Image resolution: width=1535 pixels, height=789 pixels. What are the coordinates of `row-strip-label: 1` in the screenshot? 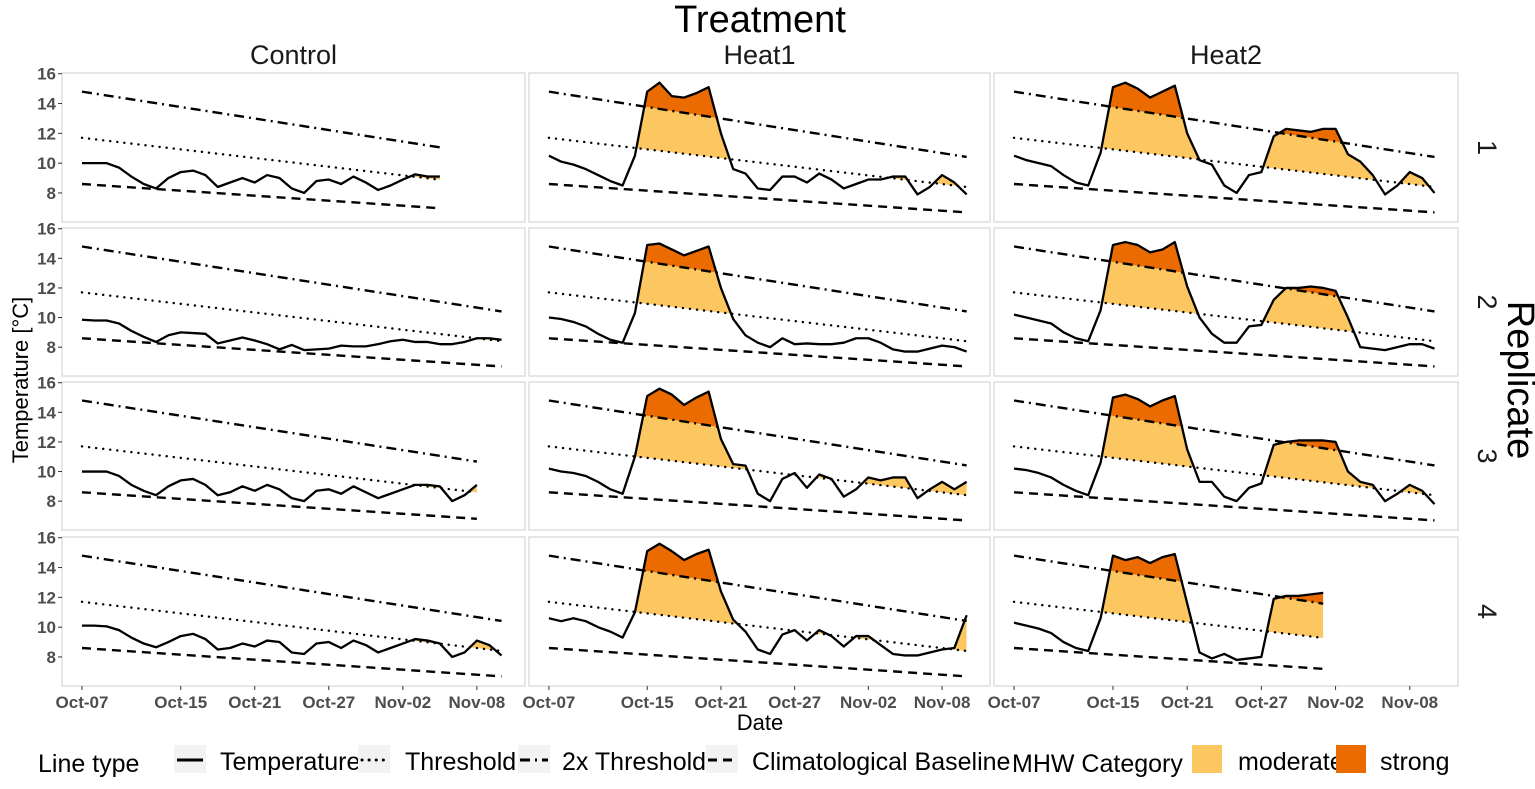 It's located at (1487, 147).